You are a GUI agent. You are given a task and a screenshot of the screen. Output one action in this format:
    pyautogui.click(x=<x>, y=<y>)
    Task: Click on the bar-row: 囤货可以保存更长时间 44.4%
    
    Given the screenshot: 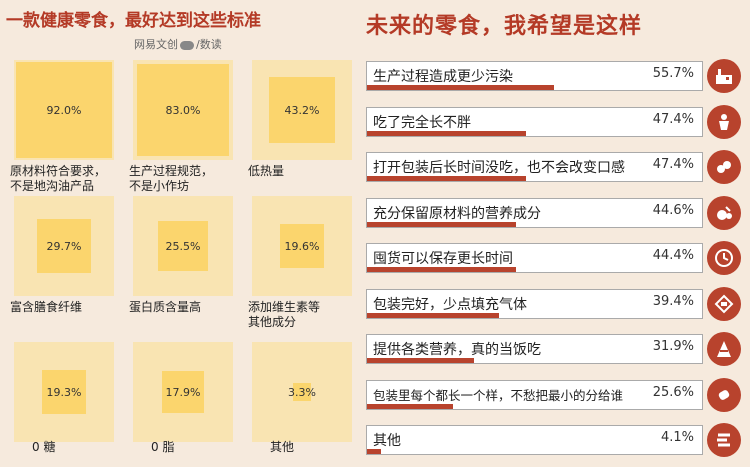 What is the action you would take?
    pyautogui.click(x=556, y=259)
    